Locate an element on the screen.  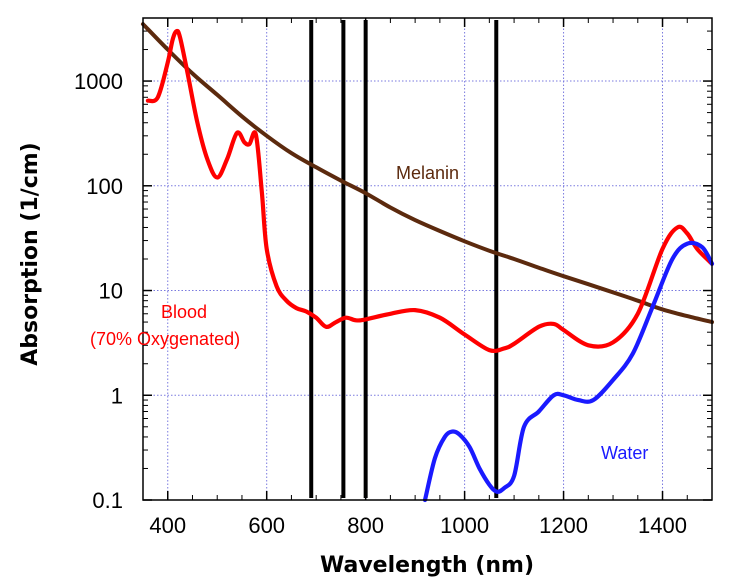
x-tick-label: 800 is located at coordinates (365, 525).